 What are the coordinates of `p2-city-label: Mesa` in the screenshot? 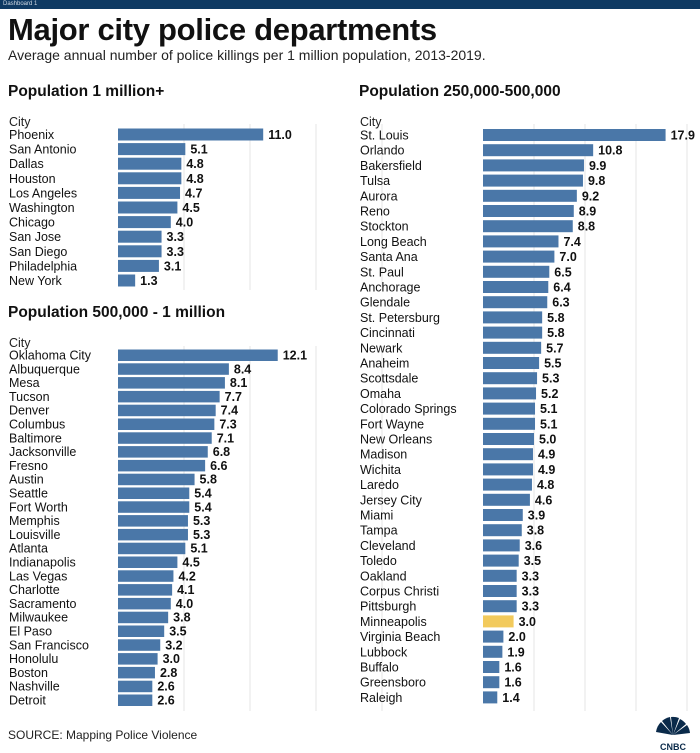 It's located at (24, 383).